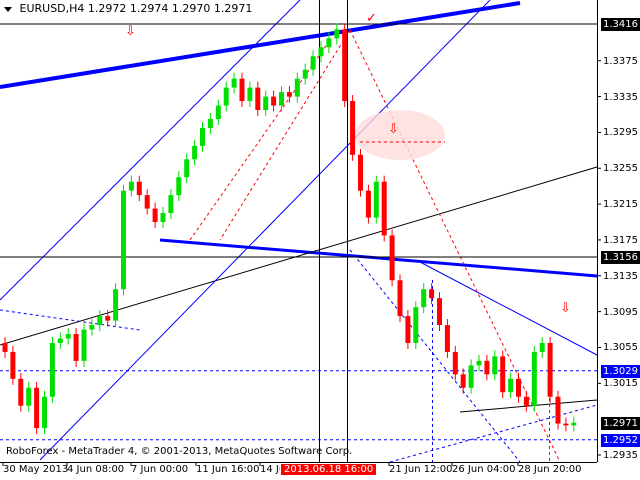 Image resolution: width=640 pixels, height=480 pixels. What do you see at coordinates (620, 312) in the screenshot?
I see `price-tick-label: 1.3095` at bounding box center [620, 312].